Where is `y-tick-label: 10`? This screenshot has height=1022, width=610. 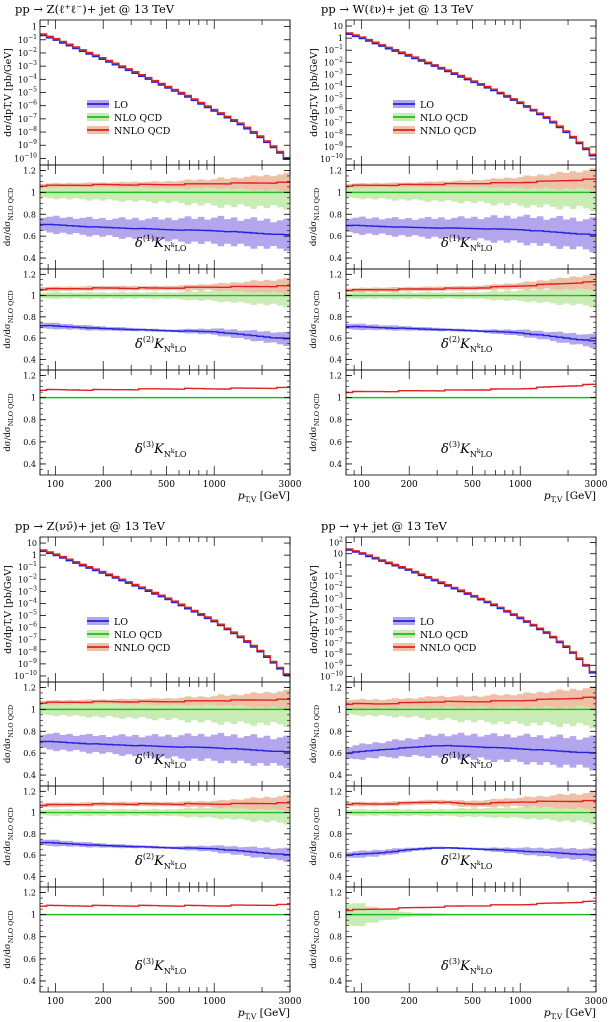
y-tick-label: 10 is located at coordinates (32, 543).